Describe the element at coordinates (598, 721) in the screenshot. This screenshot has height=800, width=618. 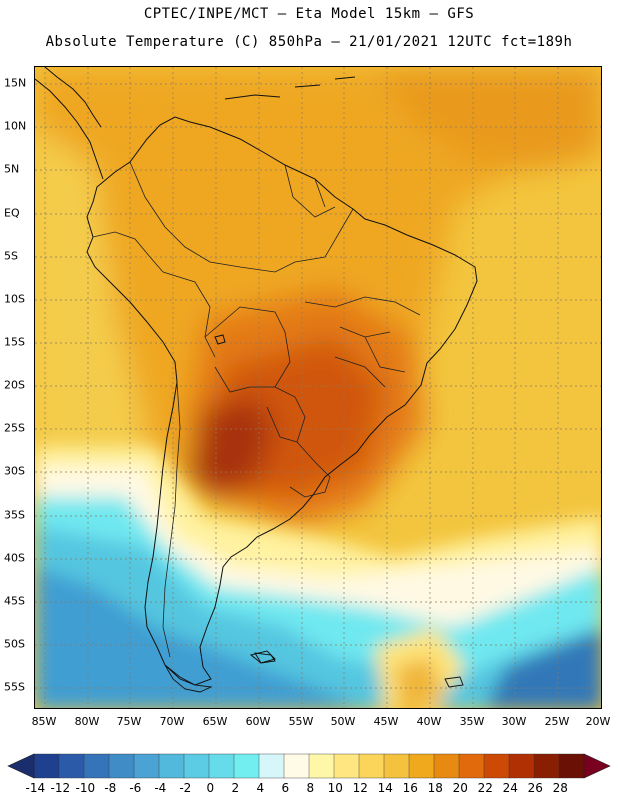
I see `lon-label-20w: 20W` at that location.